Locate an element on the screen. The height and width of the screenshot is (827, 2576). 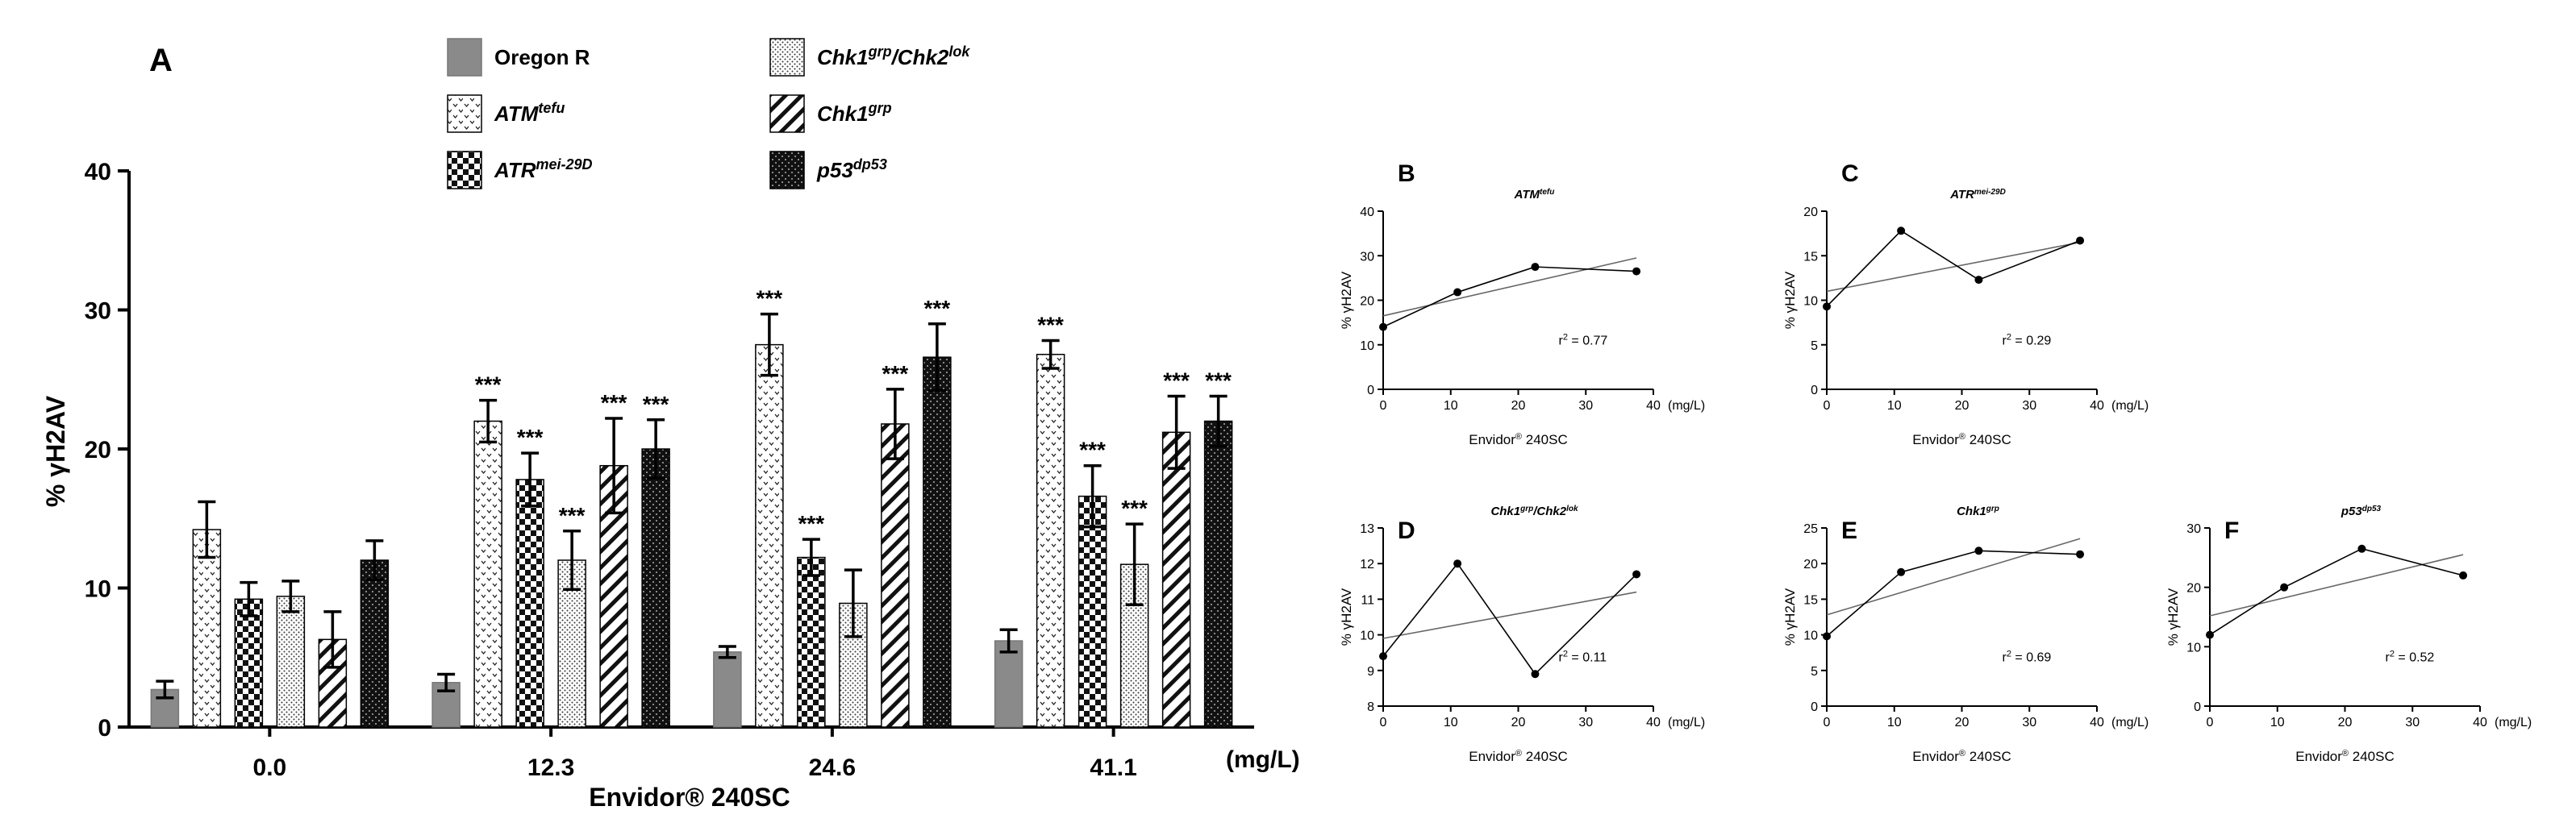
panel-b-title-name: ATM is located at coordinates (1527, 195).